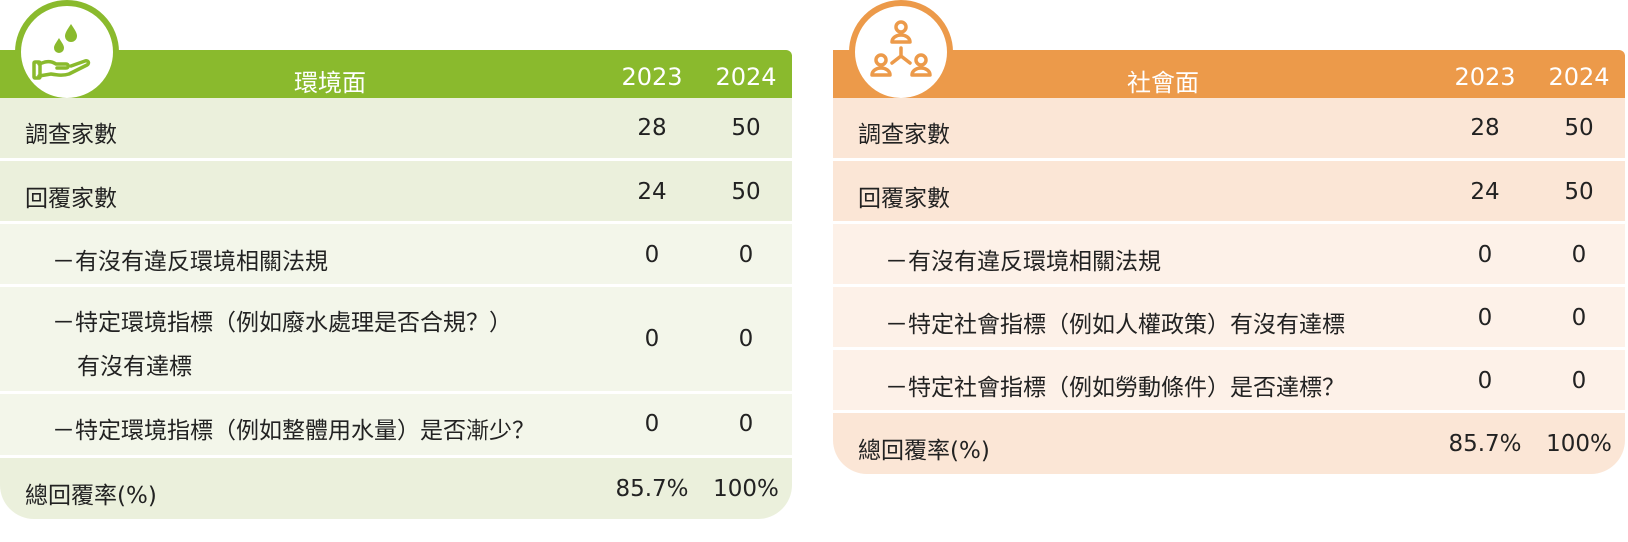 The width and height of the screenshot is (1628, 542). I want to click on table-row: －特定社會指標（例如勞動條件）是否達標？ 0 0, so click(1229, 378).